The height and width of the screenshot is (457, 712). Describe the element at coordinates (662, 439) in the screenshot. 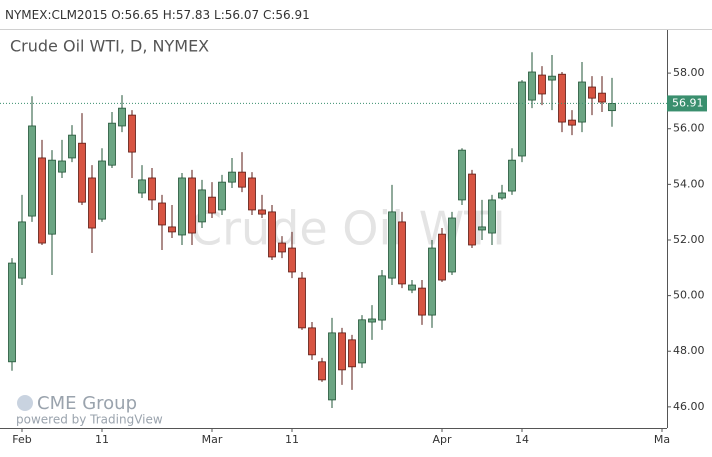

I see `x-tick-label: Ma` at that location.